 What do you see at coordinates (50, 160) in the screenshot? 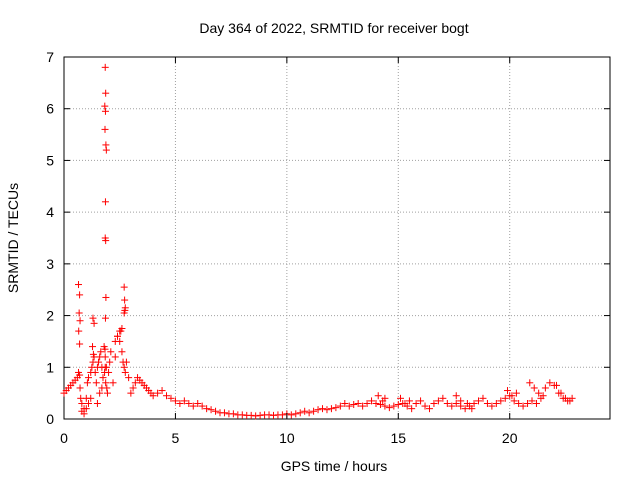
I see `y-tick-label: 5` at bounding box center [50, 160].